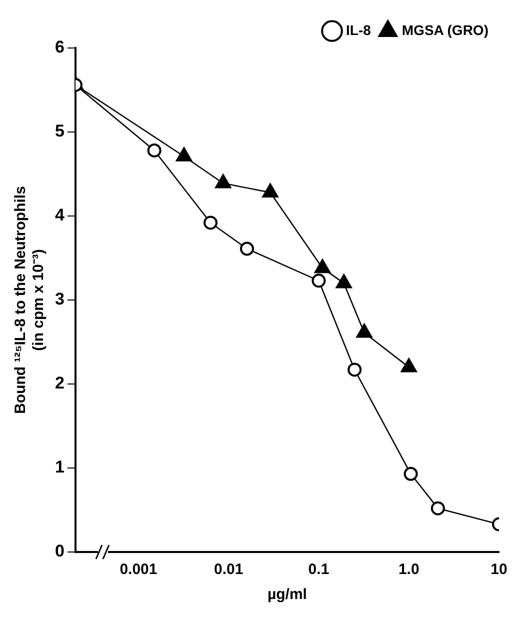 This screenshot has width=521, height=619. What do you see at coordinates (287, 595) in the screenshot?
I see `x-axis-title: µg/ml` at bounding box center [287, 595].